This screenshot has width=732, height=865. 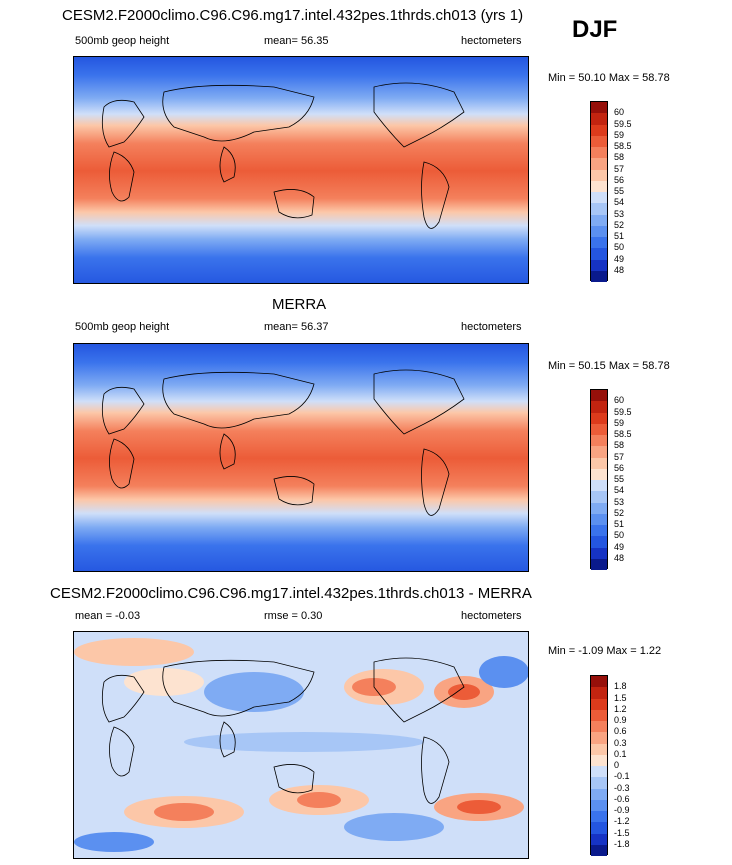 I want to click on colorbar-tick-label: 0.1, so click(x=620, y=753).